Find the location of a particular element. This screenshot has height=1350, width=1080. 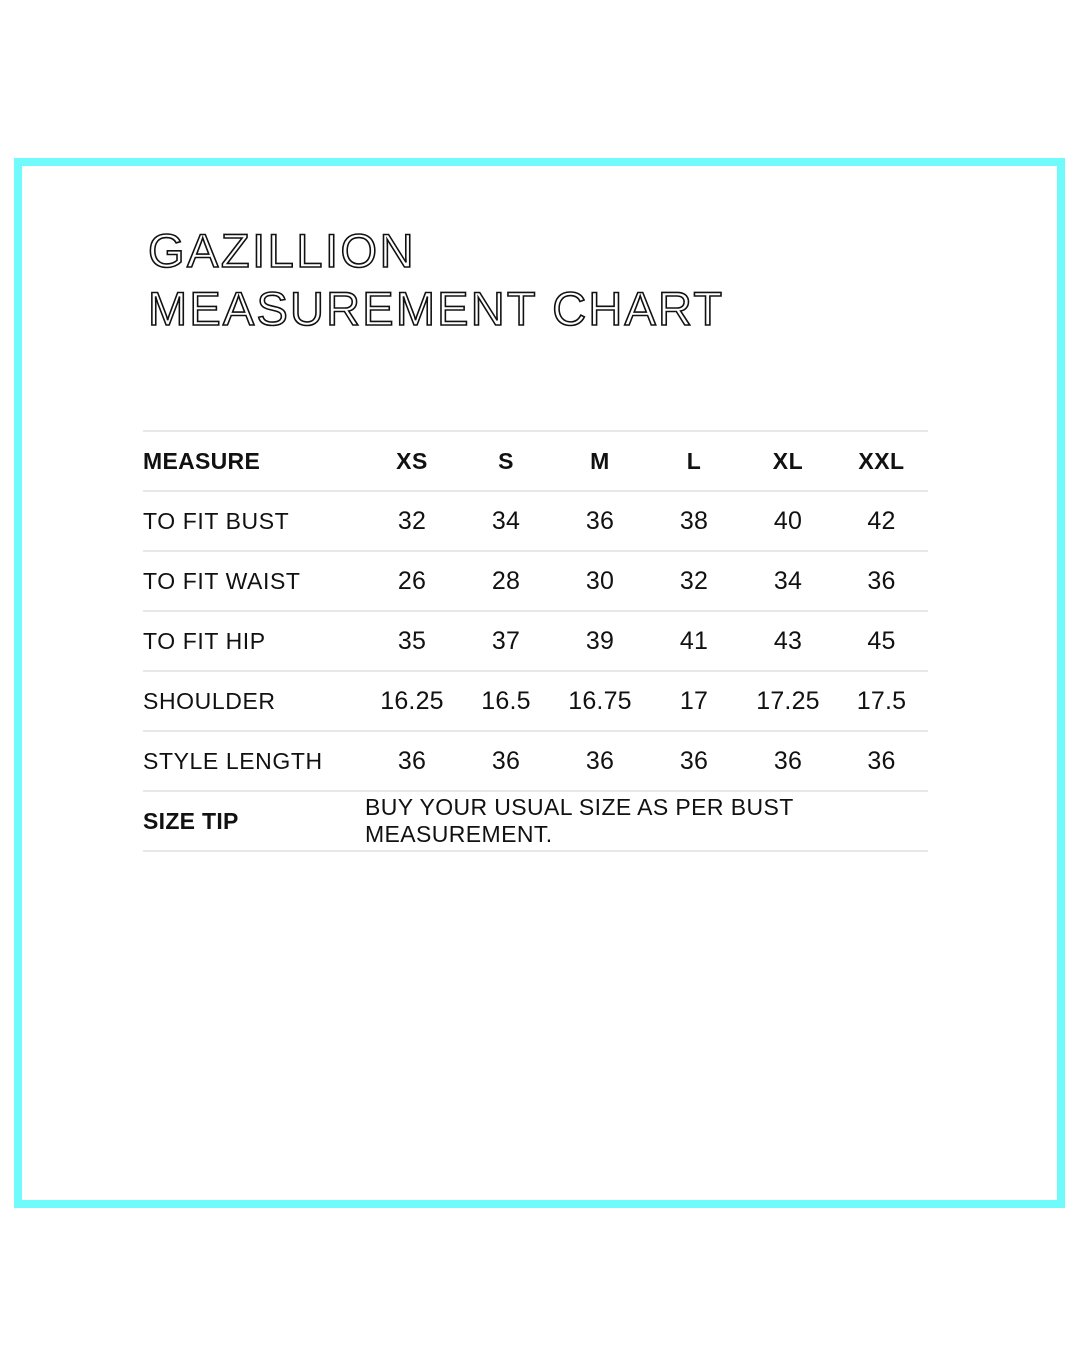

cell-style-length-l: 36 is located at coordinates (694, 761).